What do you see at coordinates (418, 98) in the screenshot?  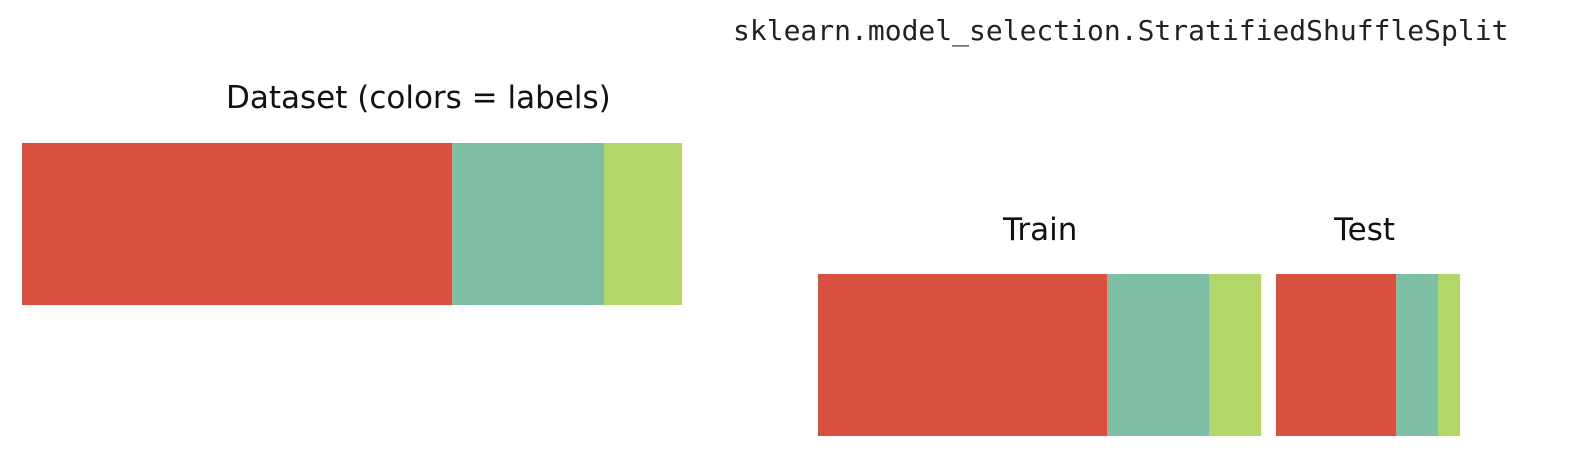 I see `dataset-label: Dataset (colors = labels)` at bounding box center [418, 98].